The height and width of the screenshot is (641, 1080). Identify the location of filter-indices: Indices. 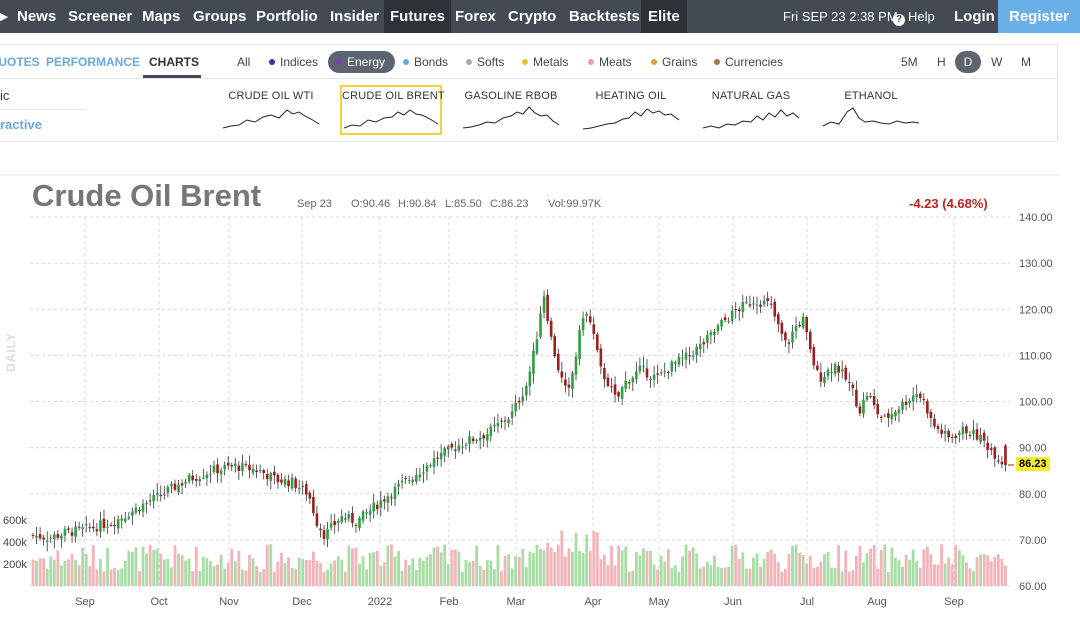
(293, 62).